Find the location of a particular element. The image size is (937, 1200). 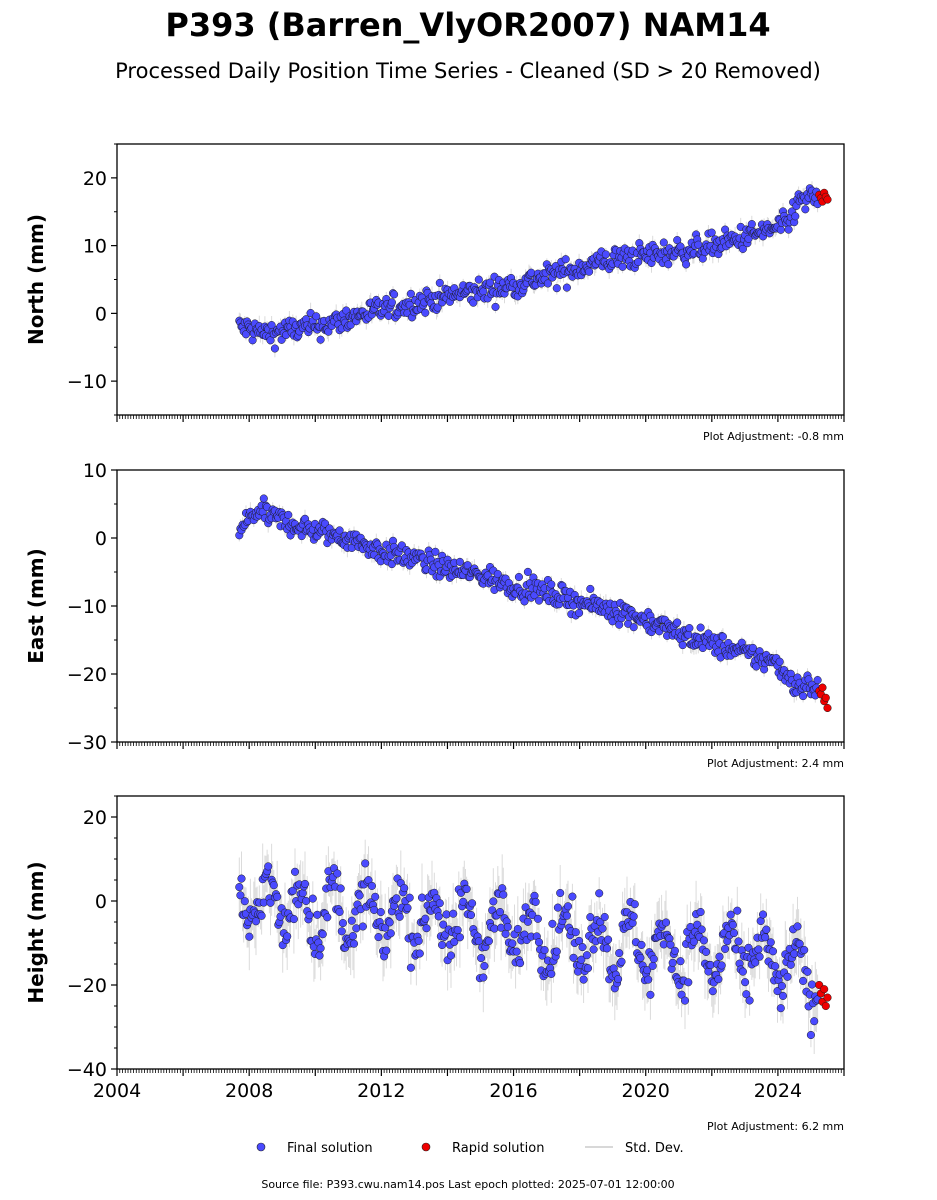

height-xtick-label: 2016 is located at coordinates (513, 1091).